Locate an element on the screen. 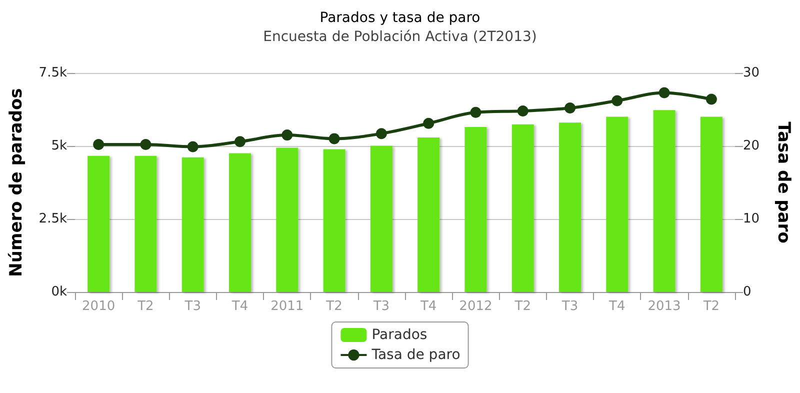  y-tick-label: 2.5k is located at coordinates (53, 219).